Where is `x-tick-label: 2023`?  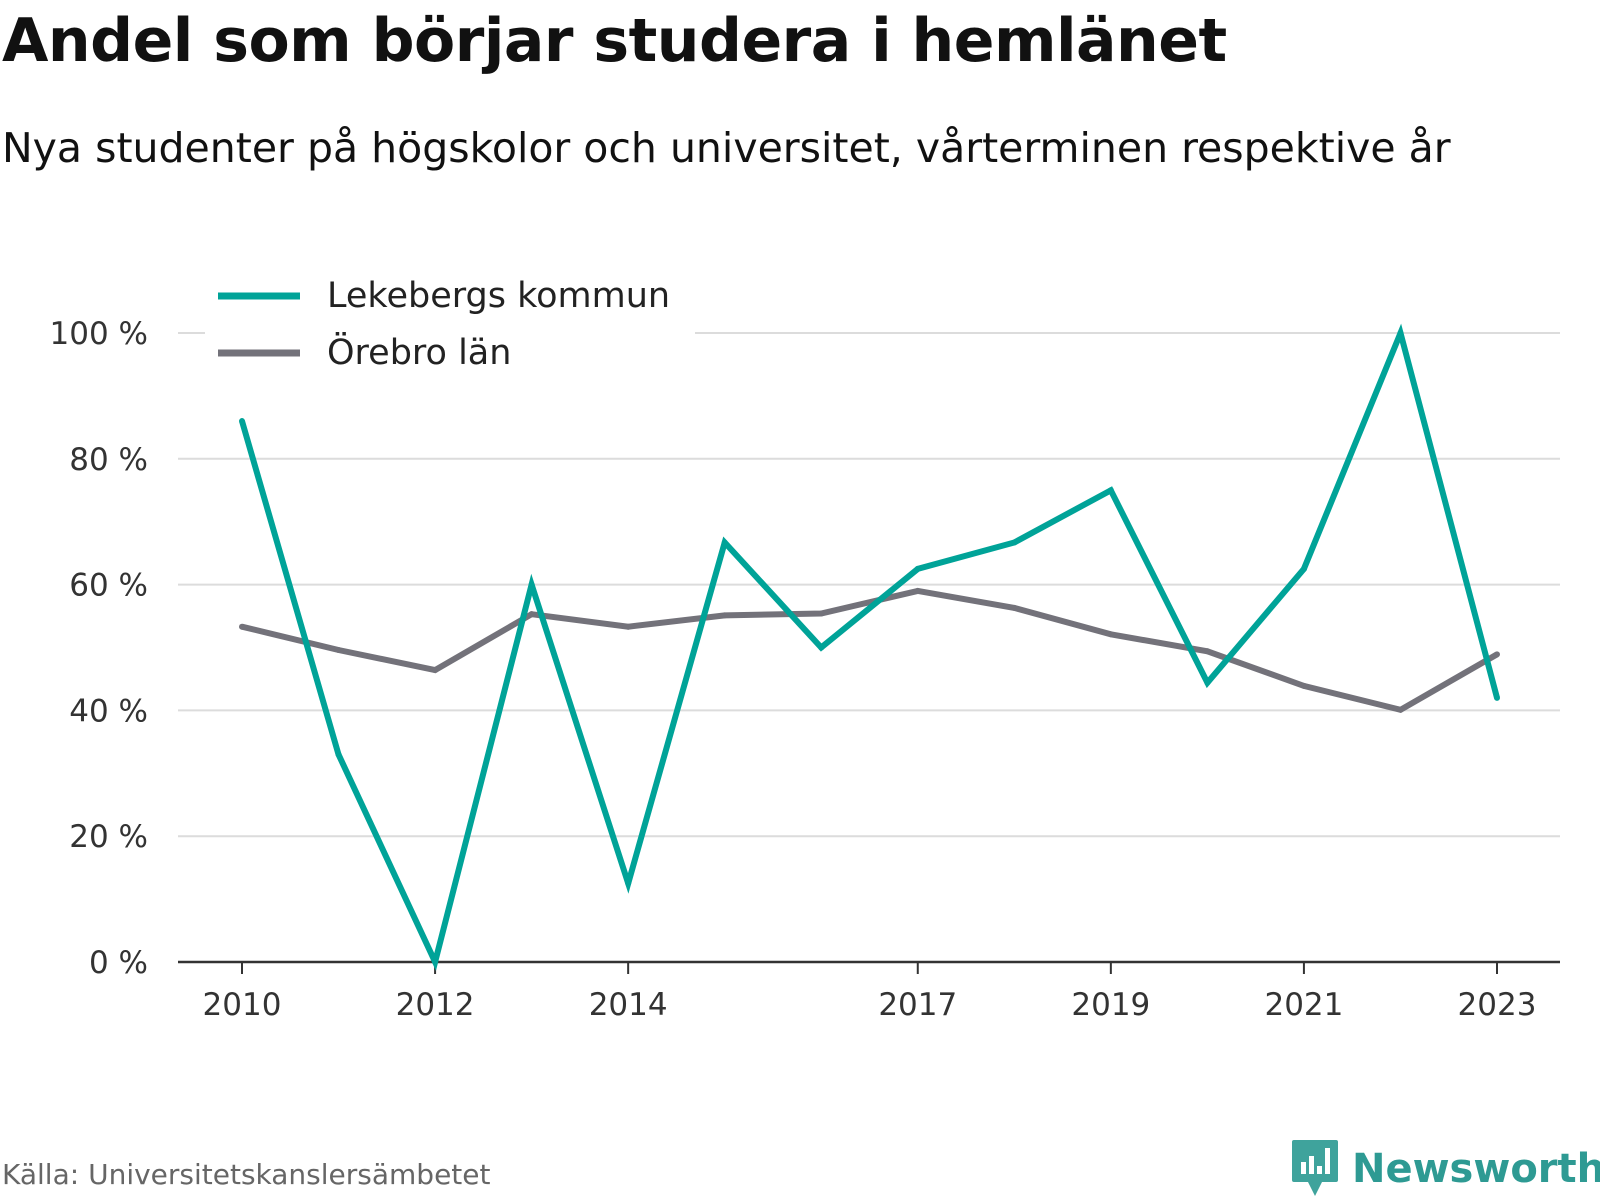 x-tick-label: 2023 is located at coordinates (1497, 1005).